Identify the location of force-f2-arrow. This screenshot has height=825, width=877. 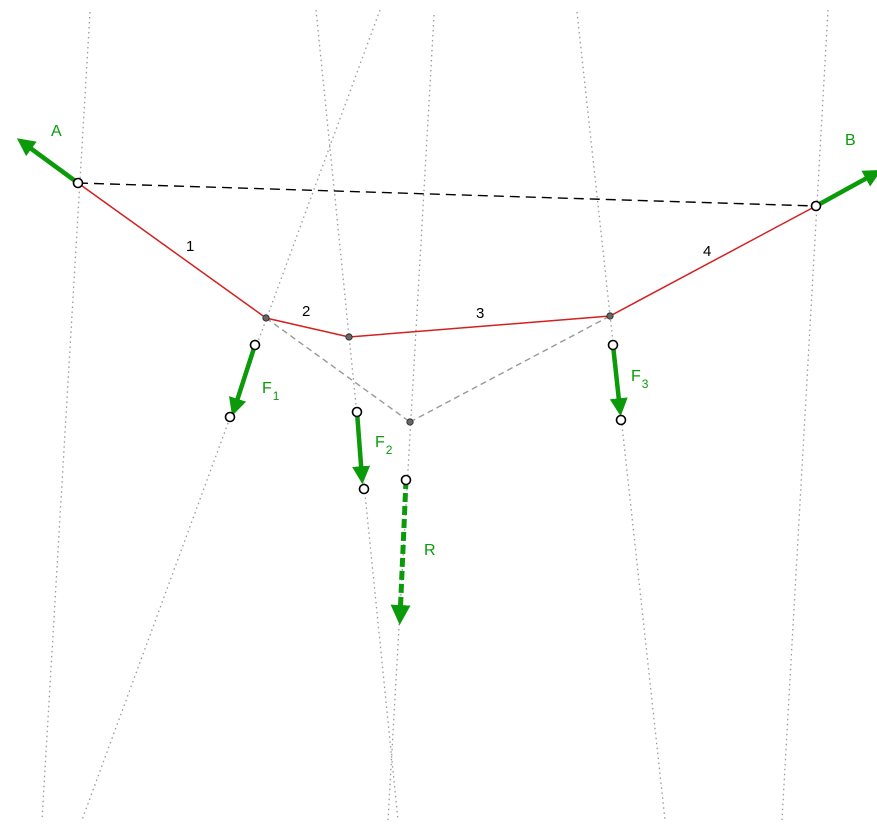
(361, 448).